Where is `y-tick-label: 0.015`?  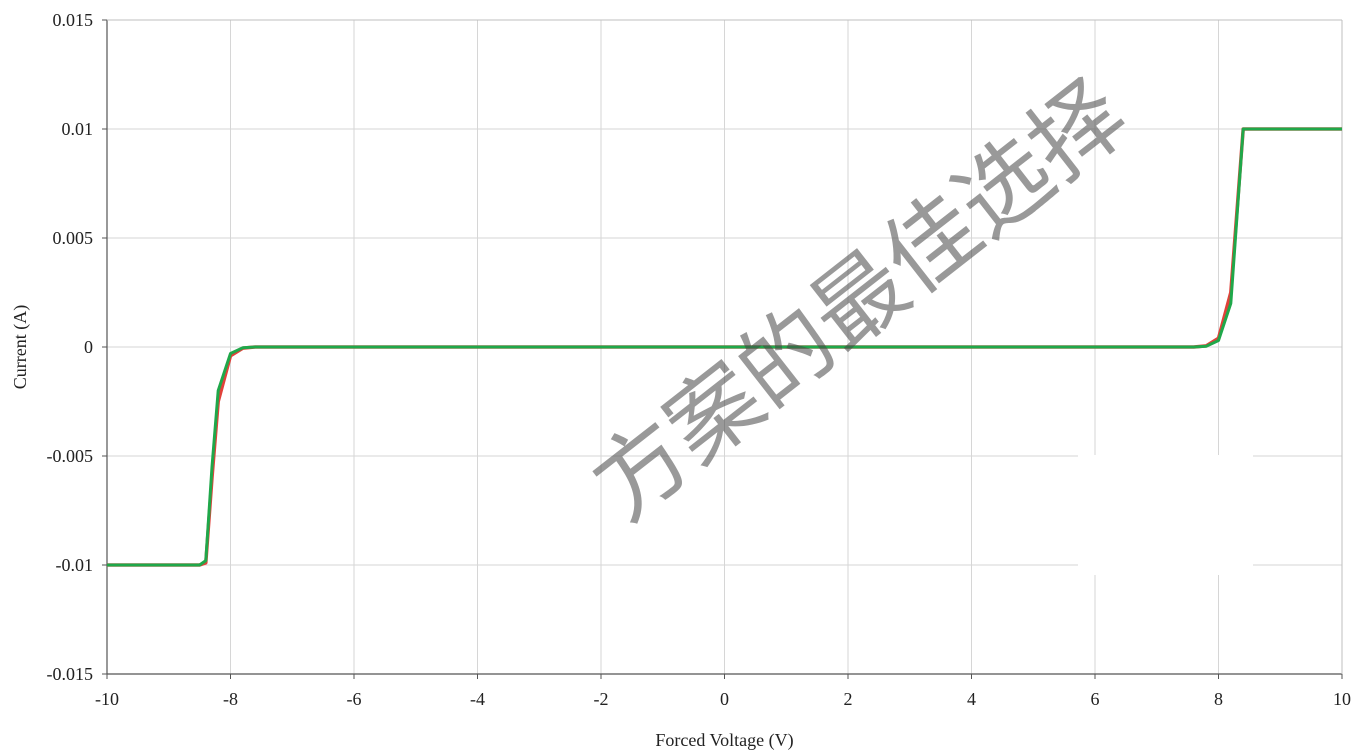
y-tick-label: 0.015 is located at coordinates (73, 20).